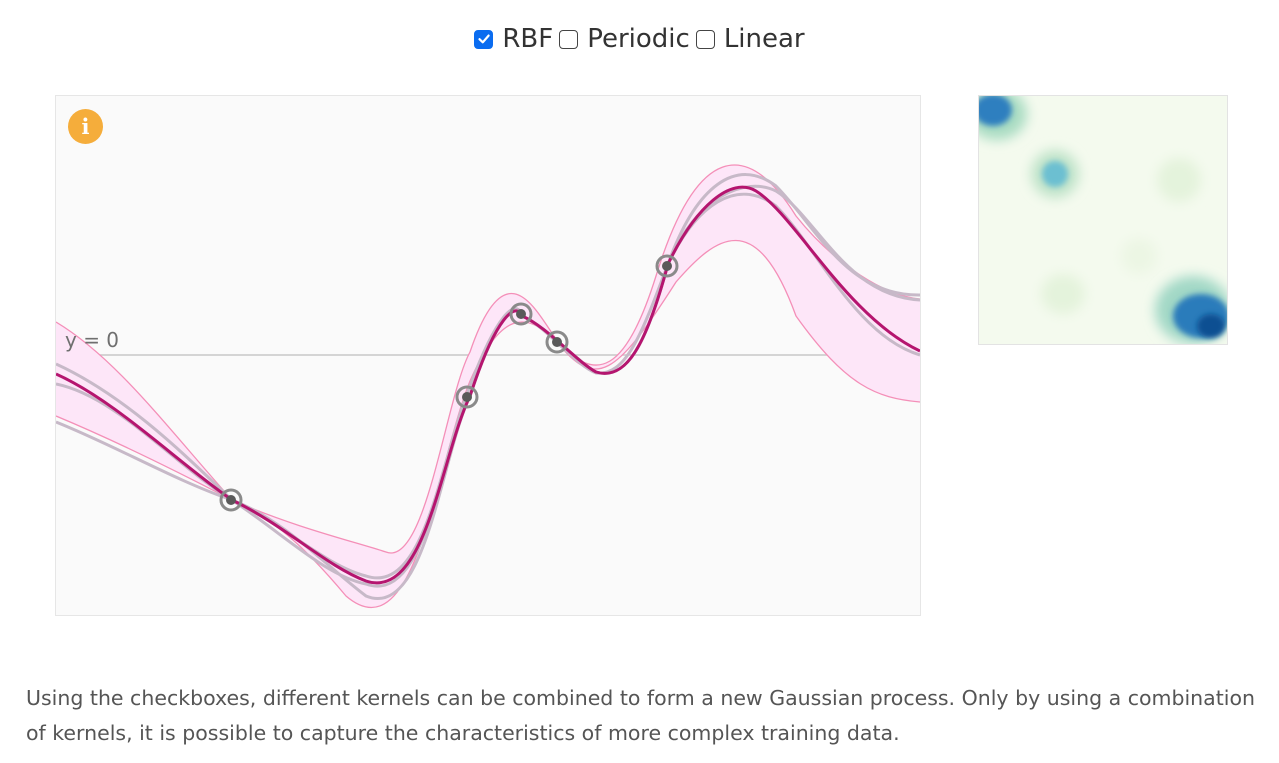  What do you see at coordinates (995, 111) in the screenshot?
I see `heatmap-cell-strong` at bounding box center [995, 111].